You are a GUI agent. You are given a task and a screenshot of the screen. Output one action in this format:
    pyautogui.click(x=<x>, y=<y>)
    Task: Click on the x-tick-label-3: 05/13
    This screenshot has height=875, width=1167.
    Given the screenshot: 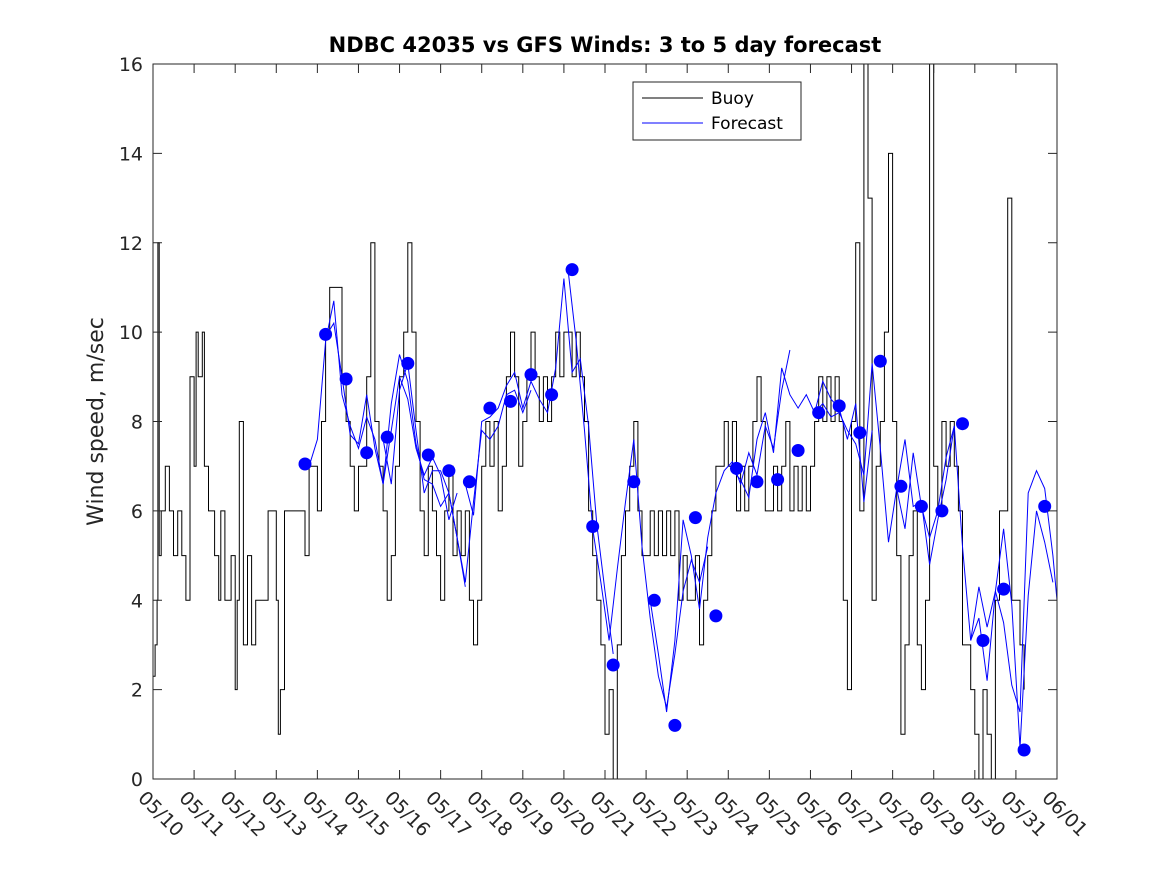 What is the action you would take?
    pyautogui.click(x=284, y=814)
    